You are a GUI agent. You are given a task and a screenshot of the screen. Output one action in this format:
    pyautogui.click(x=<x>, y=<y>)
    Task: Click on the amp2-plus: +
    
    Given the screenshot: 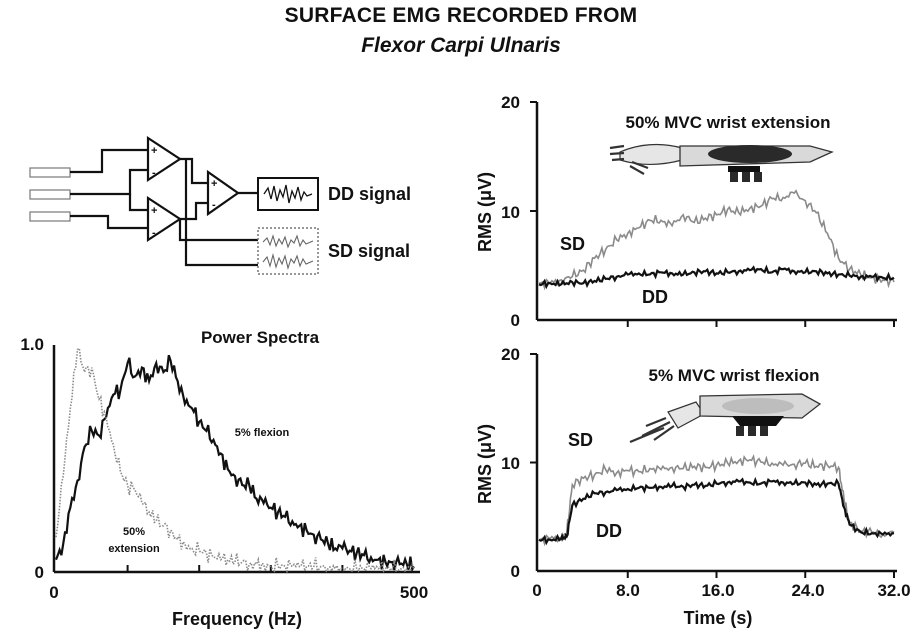 What is the action you would take?
    pyautogui.click(x=154, y=211)
    